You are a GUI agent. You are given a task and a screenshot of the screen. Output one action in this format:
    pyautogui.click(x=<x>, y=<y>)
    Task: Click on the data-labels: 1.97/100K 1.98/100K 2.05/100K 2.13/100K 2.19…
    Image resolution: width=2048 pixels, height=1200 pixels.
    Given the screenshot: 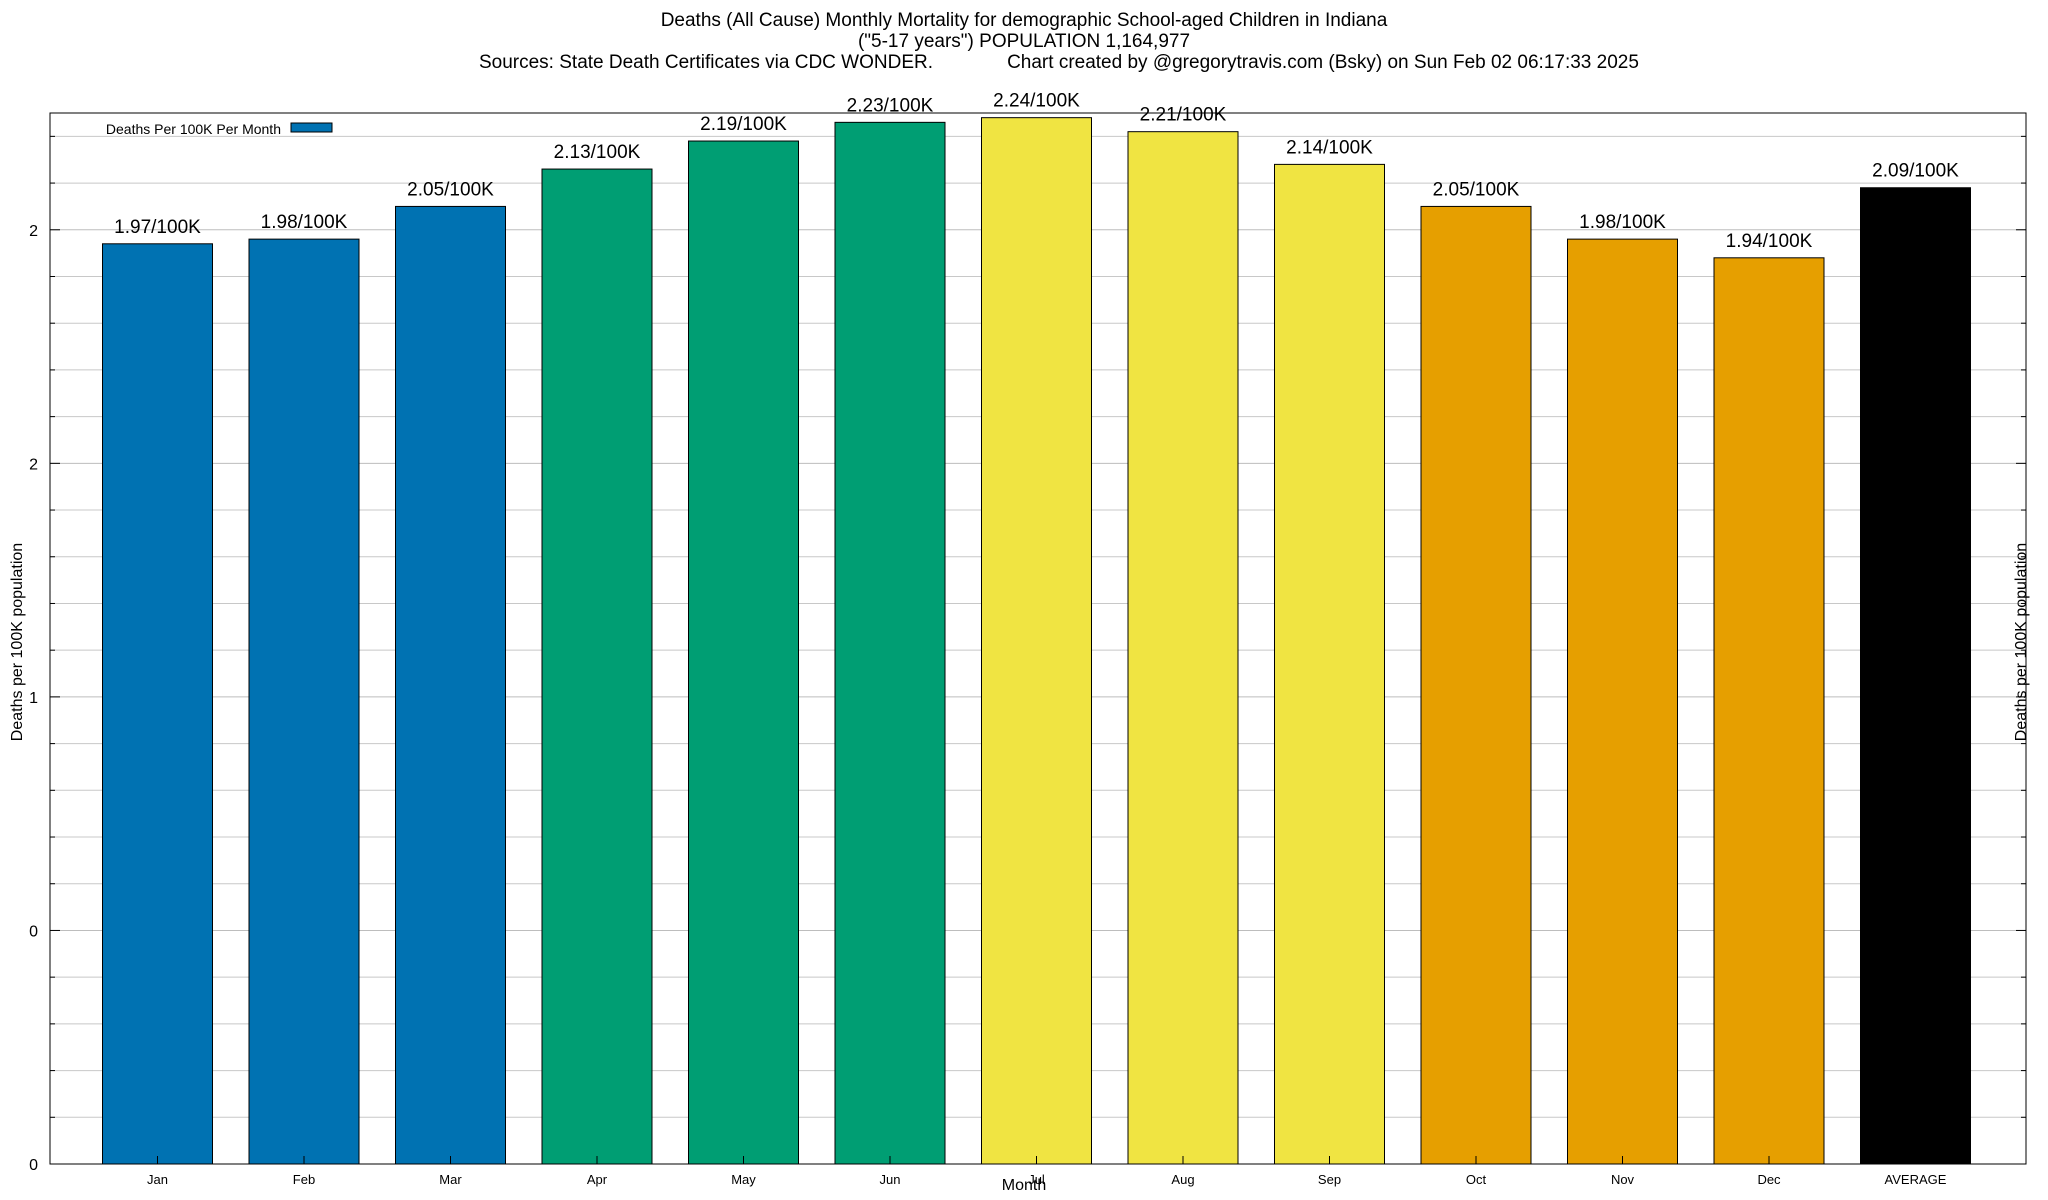 What is the action you would take?
    pyautogui.click(x=1036, y=171)
    